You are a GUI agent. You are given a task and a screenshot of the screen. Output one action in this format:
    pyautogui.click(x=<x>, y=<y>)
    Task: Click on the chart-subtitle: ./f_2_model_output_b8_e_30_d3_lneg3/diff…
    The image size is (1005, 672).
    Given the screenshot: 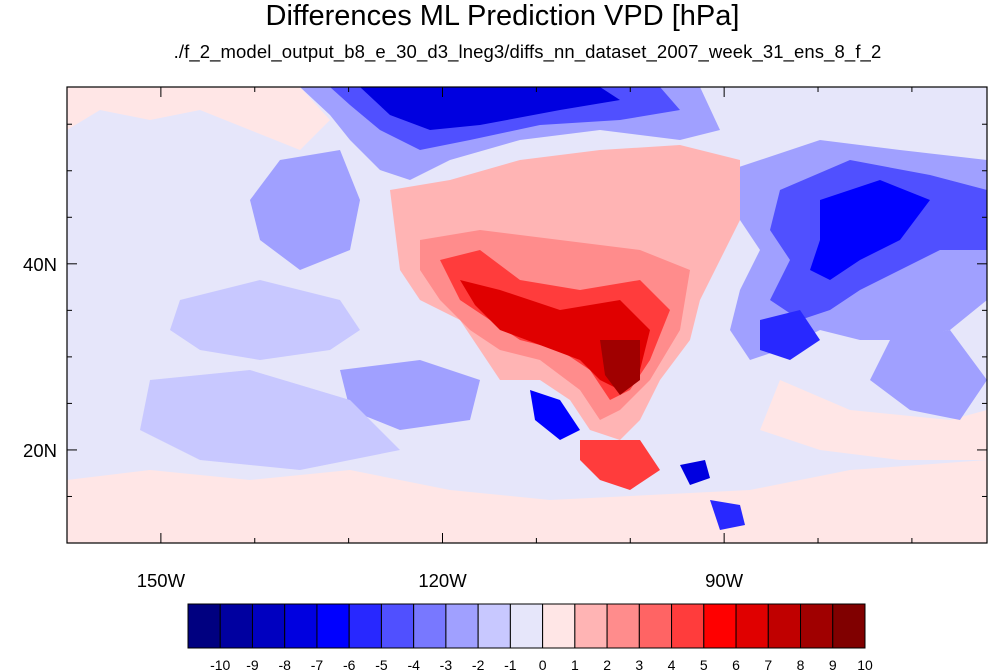 What is the action you would take?
    pyautogui.click(x=527, y=51)
    